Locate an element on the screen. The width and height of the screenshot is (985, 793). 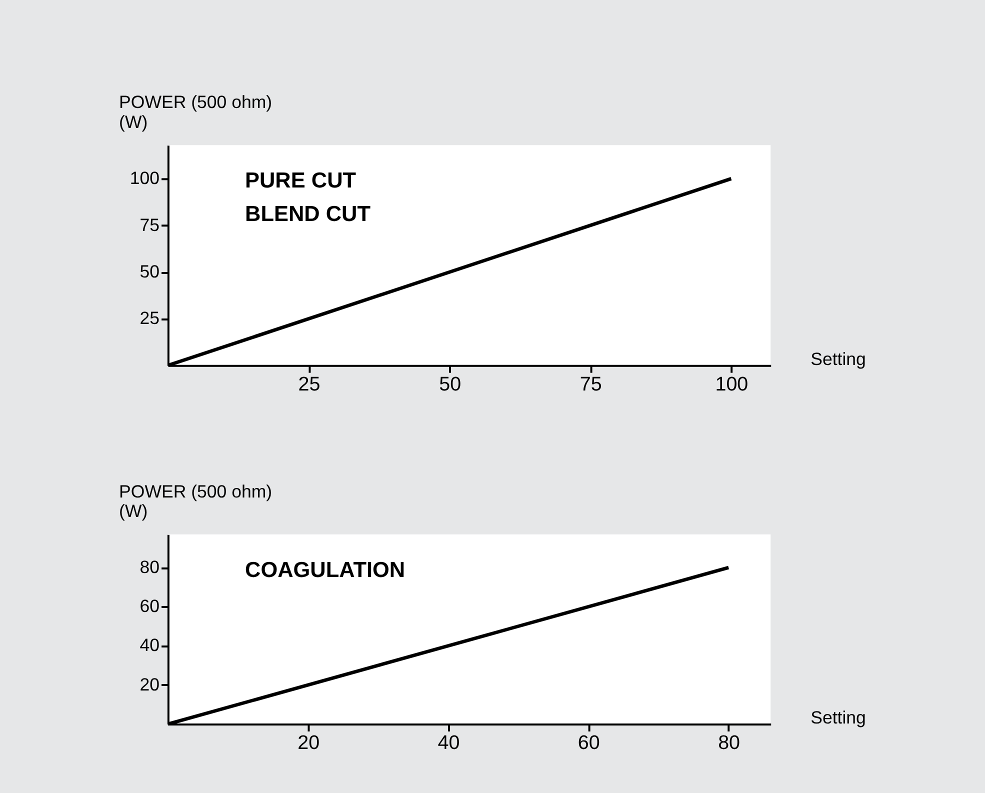
annotation: BLEND CUT is located at coordinates (308, 213).